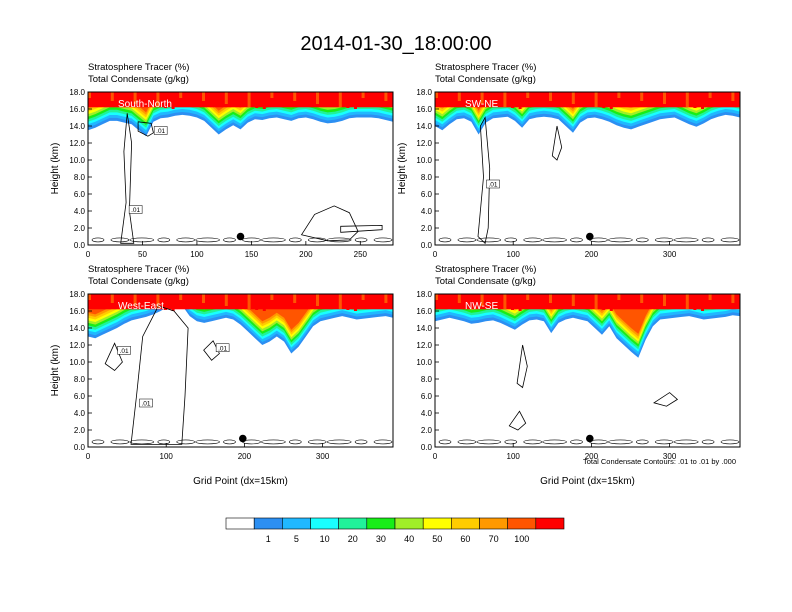 Image resolution: width=792 pixels, height=612 pixels. I want to click on y-tick-label: 10.0, so click(77, 362).